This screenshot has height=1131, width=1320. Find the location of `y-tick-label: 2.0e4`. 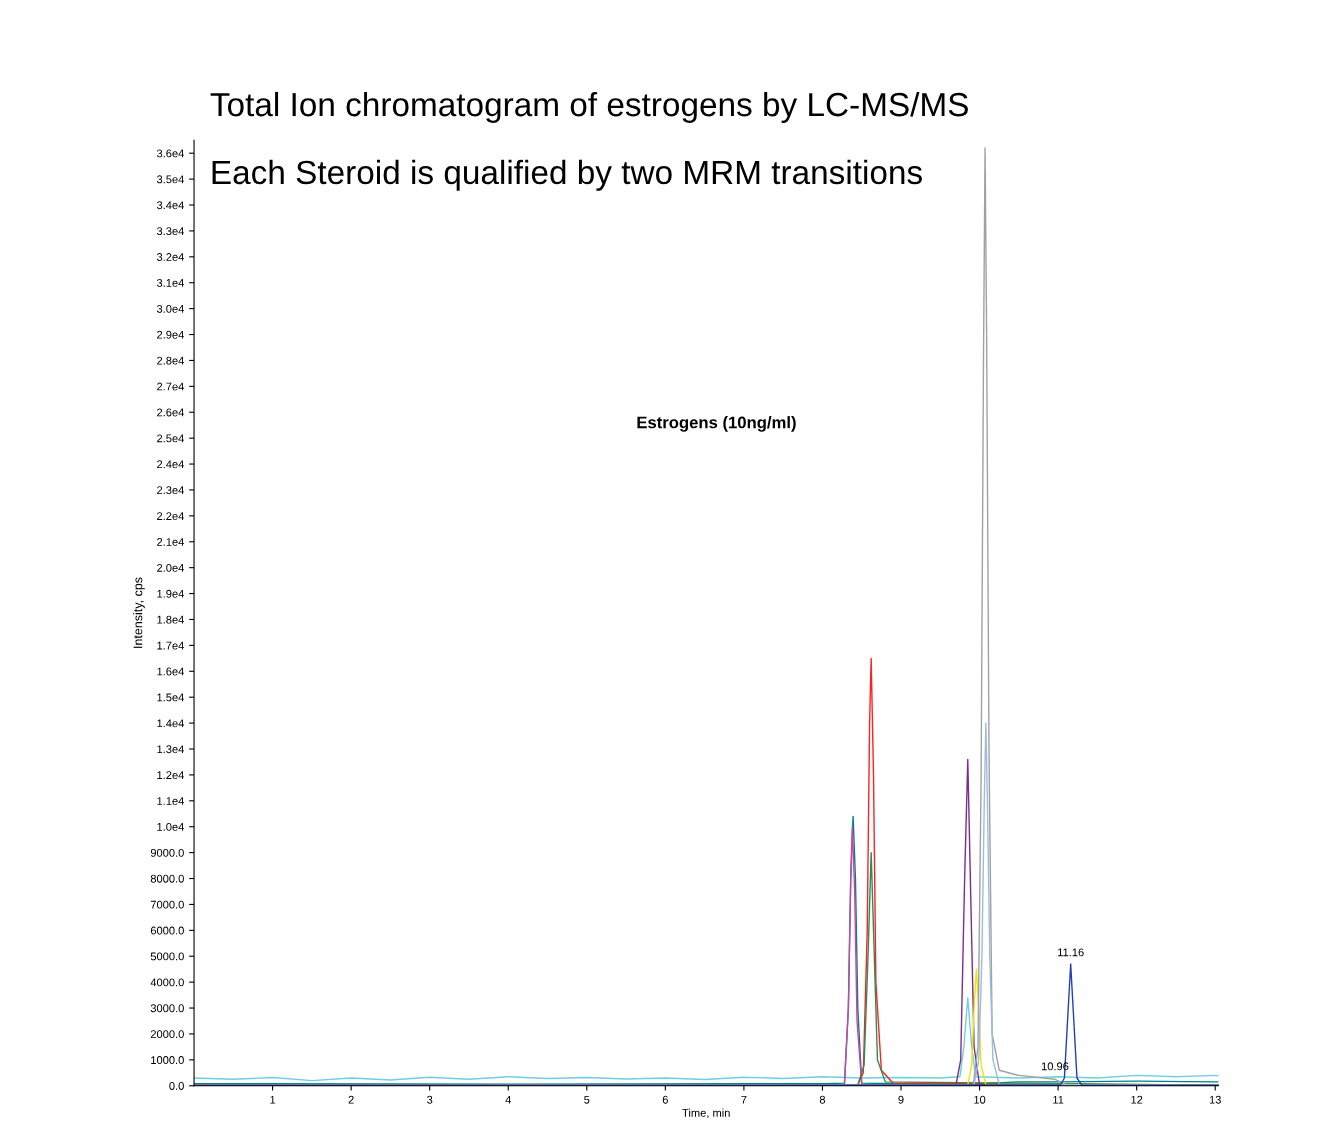

y-tick-label: 2.0e4 is located at coordinates (170, 567).